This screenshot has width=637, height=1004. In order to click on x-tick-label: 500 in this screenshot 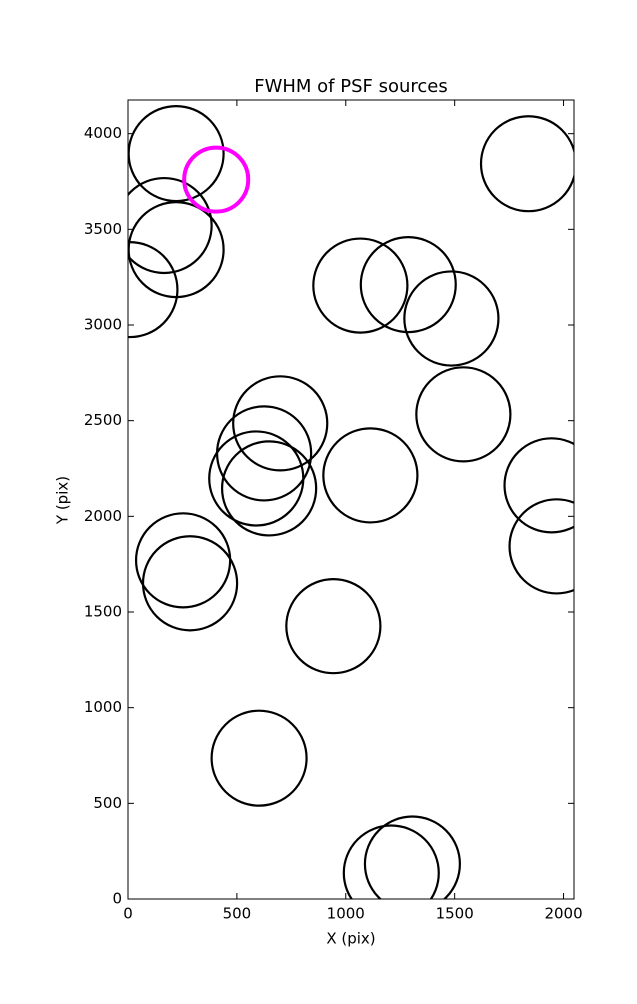, I will do `click(237, 914)`.